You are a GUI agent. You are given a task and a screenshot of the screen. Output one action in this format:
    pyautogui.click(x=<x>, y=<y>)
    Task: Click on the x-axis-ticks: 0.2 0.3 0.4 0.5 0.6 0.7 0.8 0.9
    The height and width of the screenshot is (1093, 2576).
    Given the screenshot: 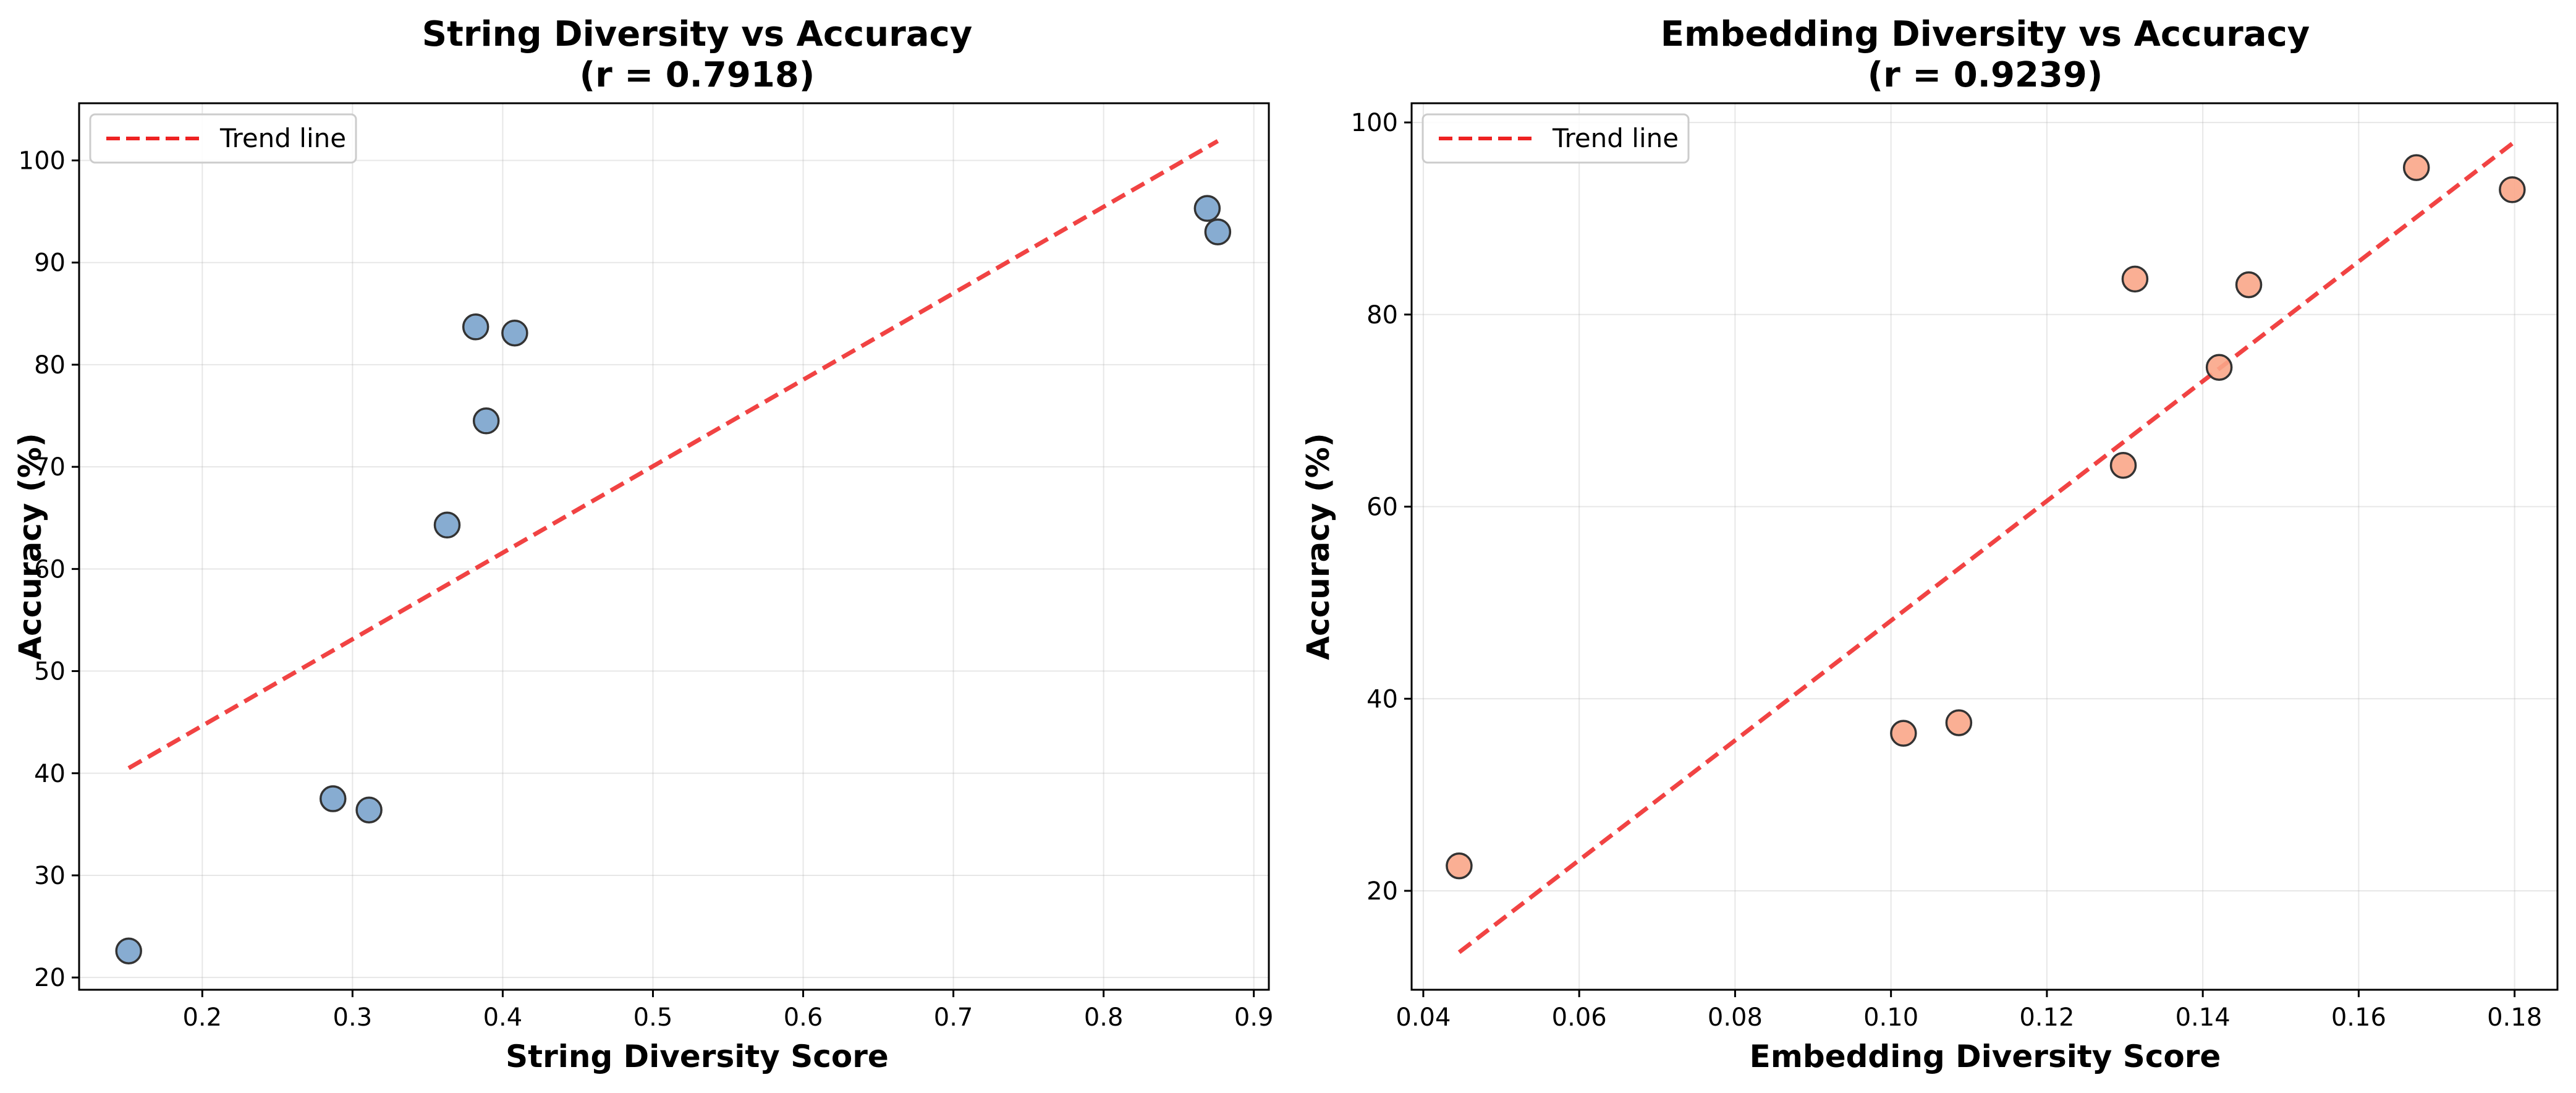 What is the action you would take?
    pyautogui.click(x=728, y=1011)
    